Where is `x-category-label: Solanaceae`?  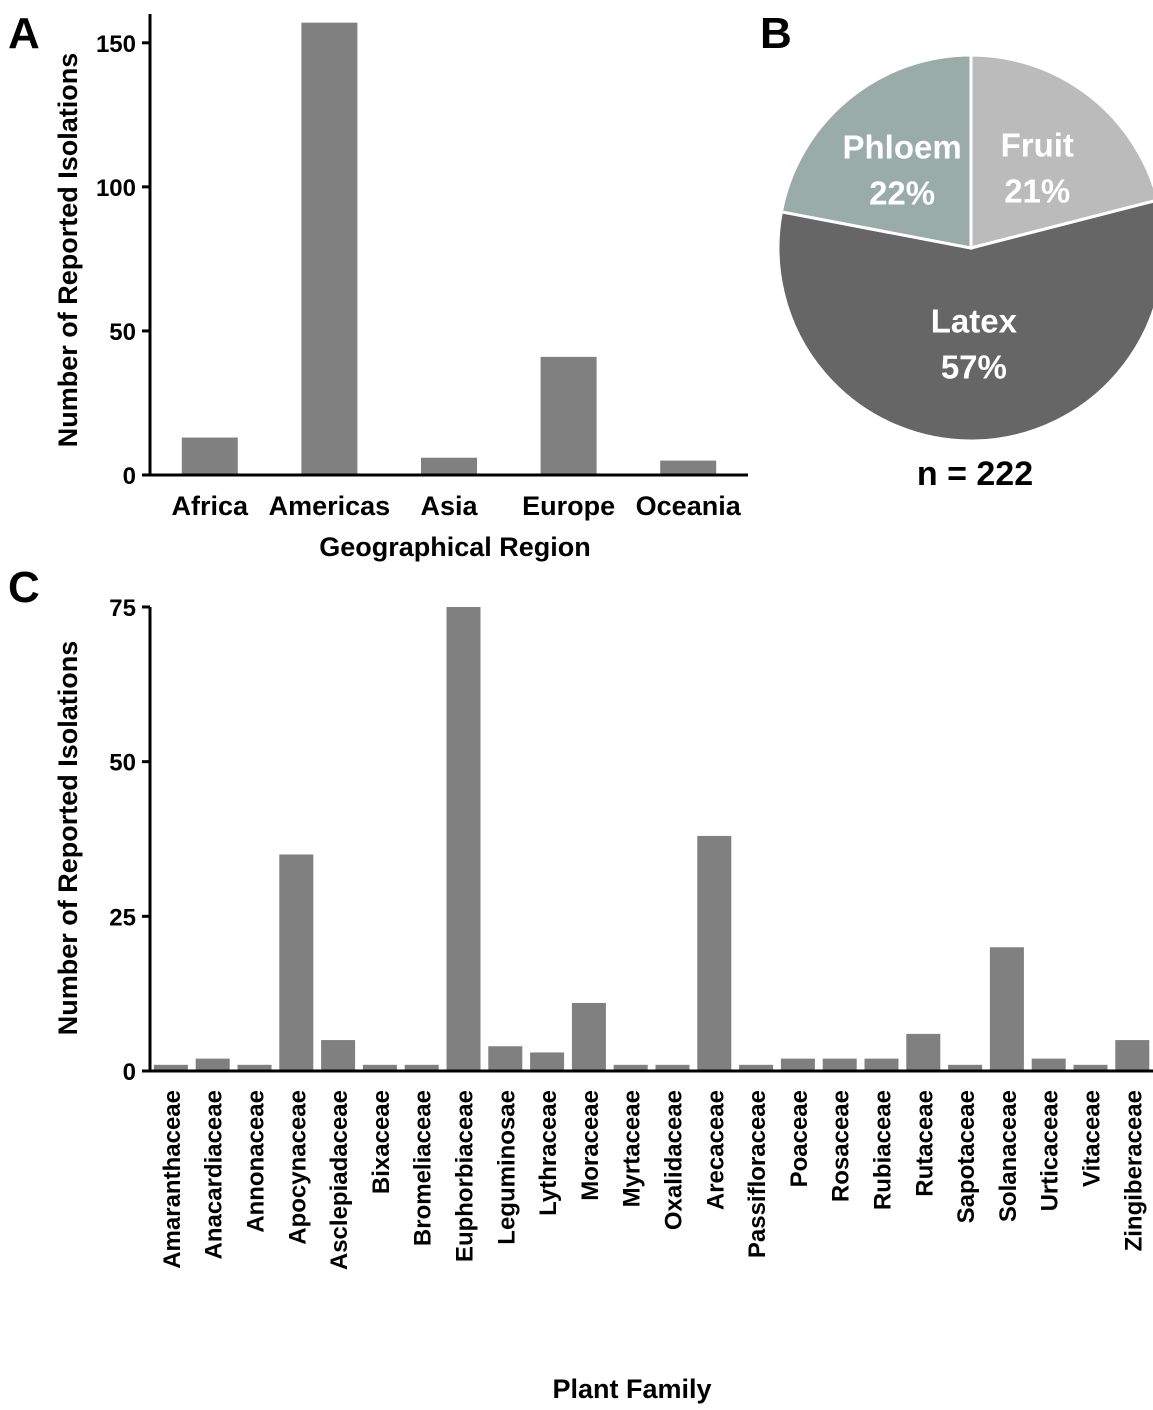
x-category-label: Solanaceae is located at coordinates (1008, 1156).